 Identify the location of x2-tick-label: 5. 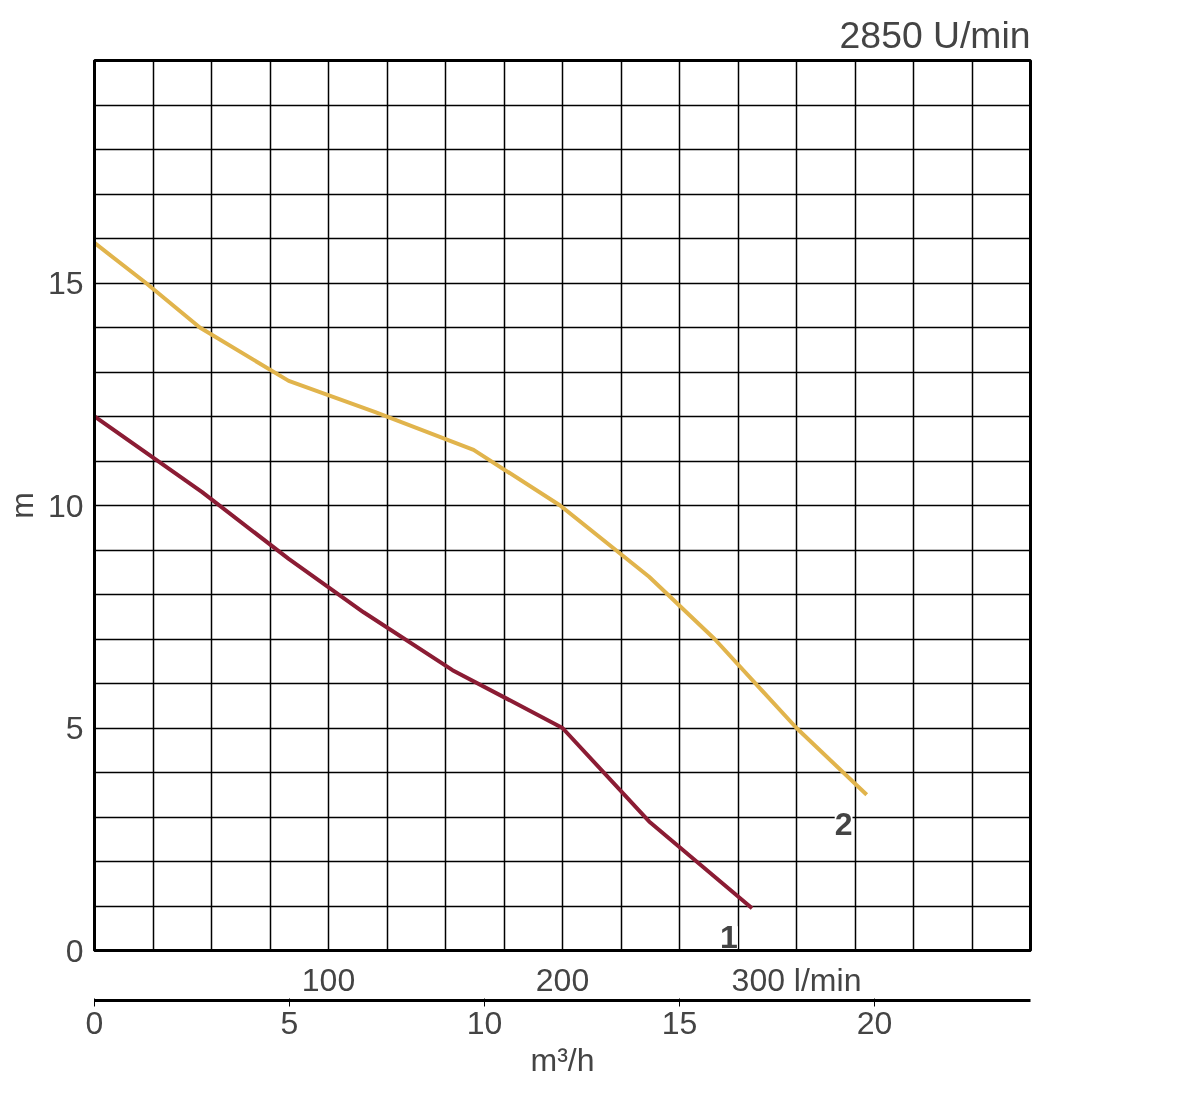
(289, 1022).